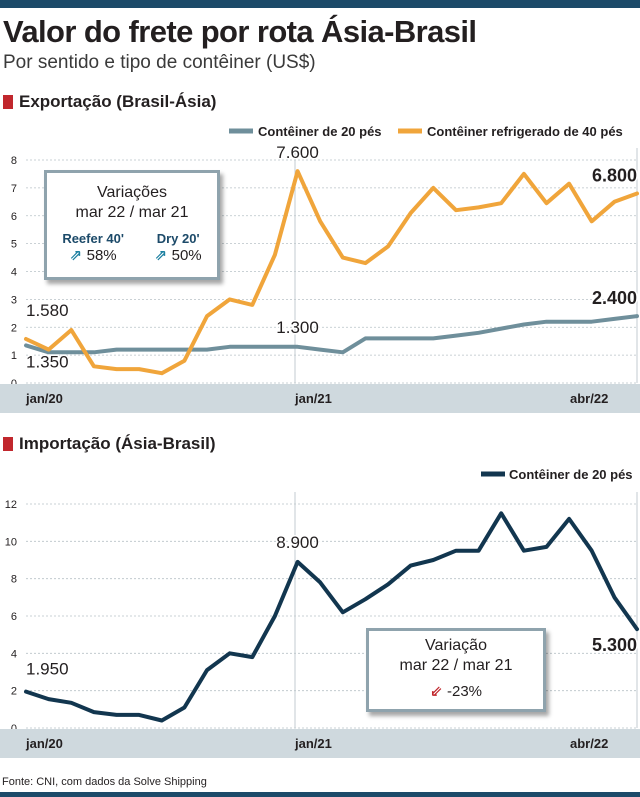 This screenshot has width=640, height=797. I want to click on y-tick-label: 5, so click(14, 245).